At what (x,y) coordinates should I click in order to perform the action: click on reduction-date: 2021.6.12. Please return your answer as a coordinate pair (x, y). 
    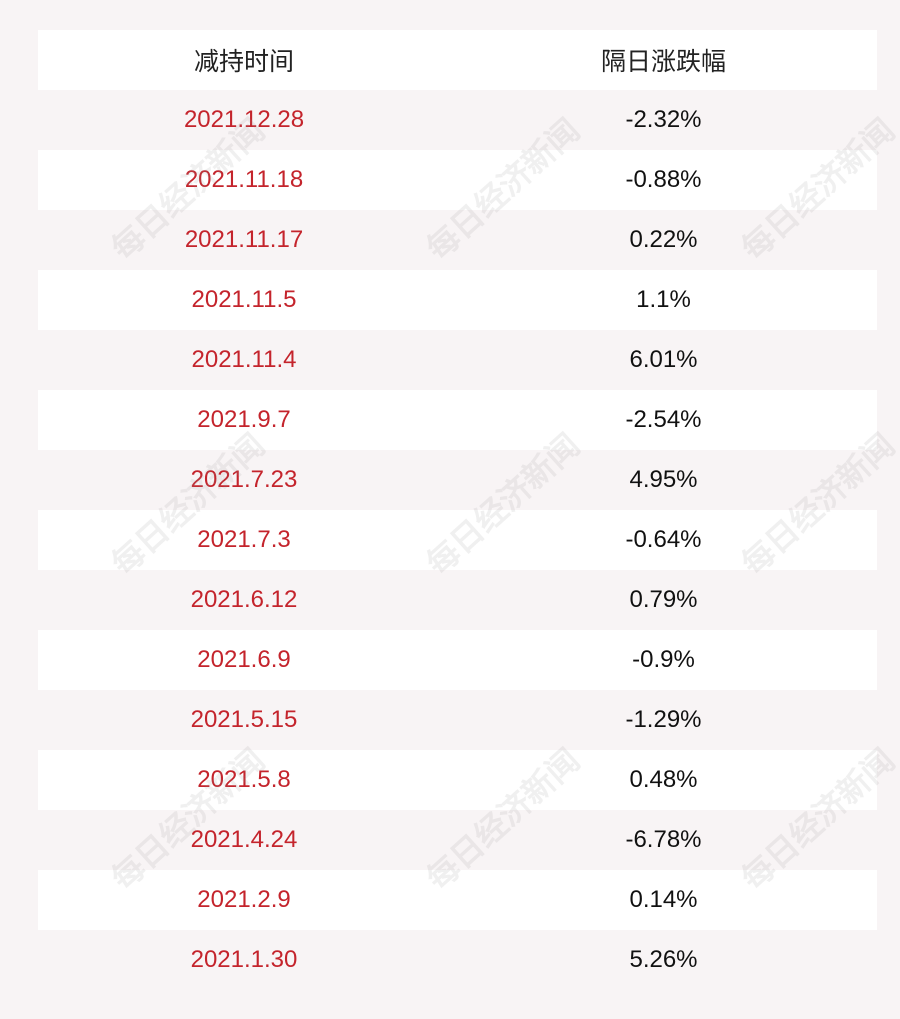
    Looking at the image, I should click on (244, 599).